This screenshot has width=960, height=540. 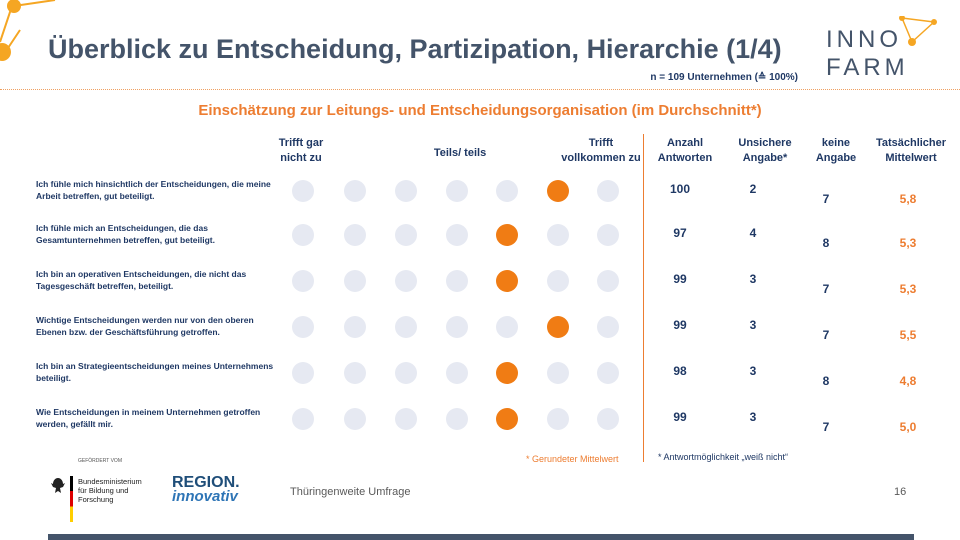 I want to click on scale-left-label: Trifft gar nicht zu, so click(x=301, y=150).